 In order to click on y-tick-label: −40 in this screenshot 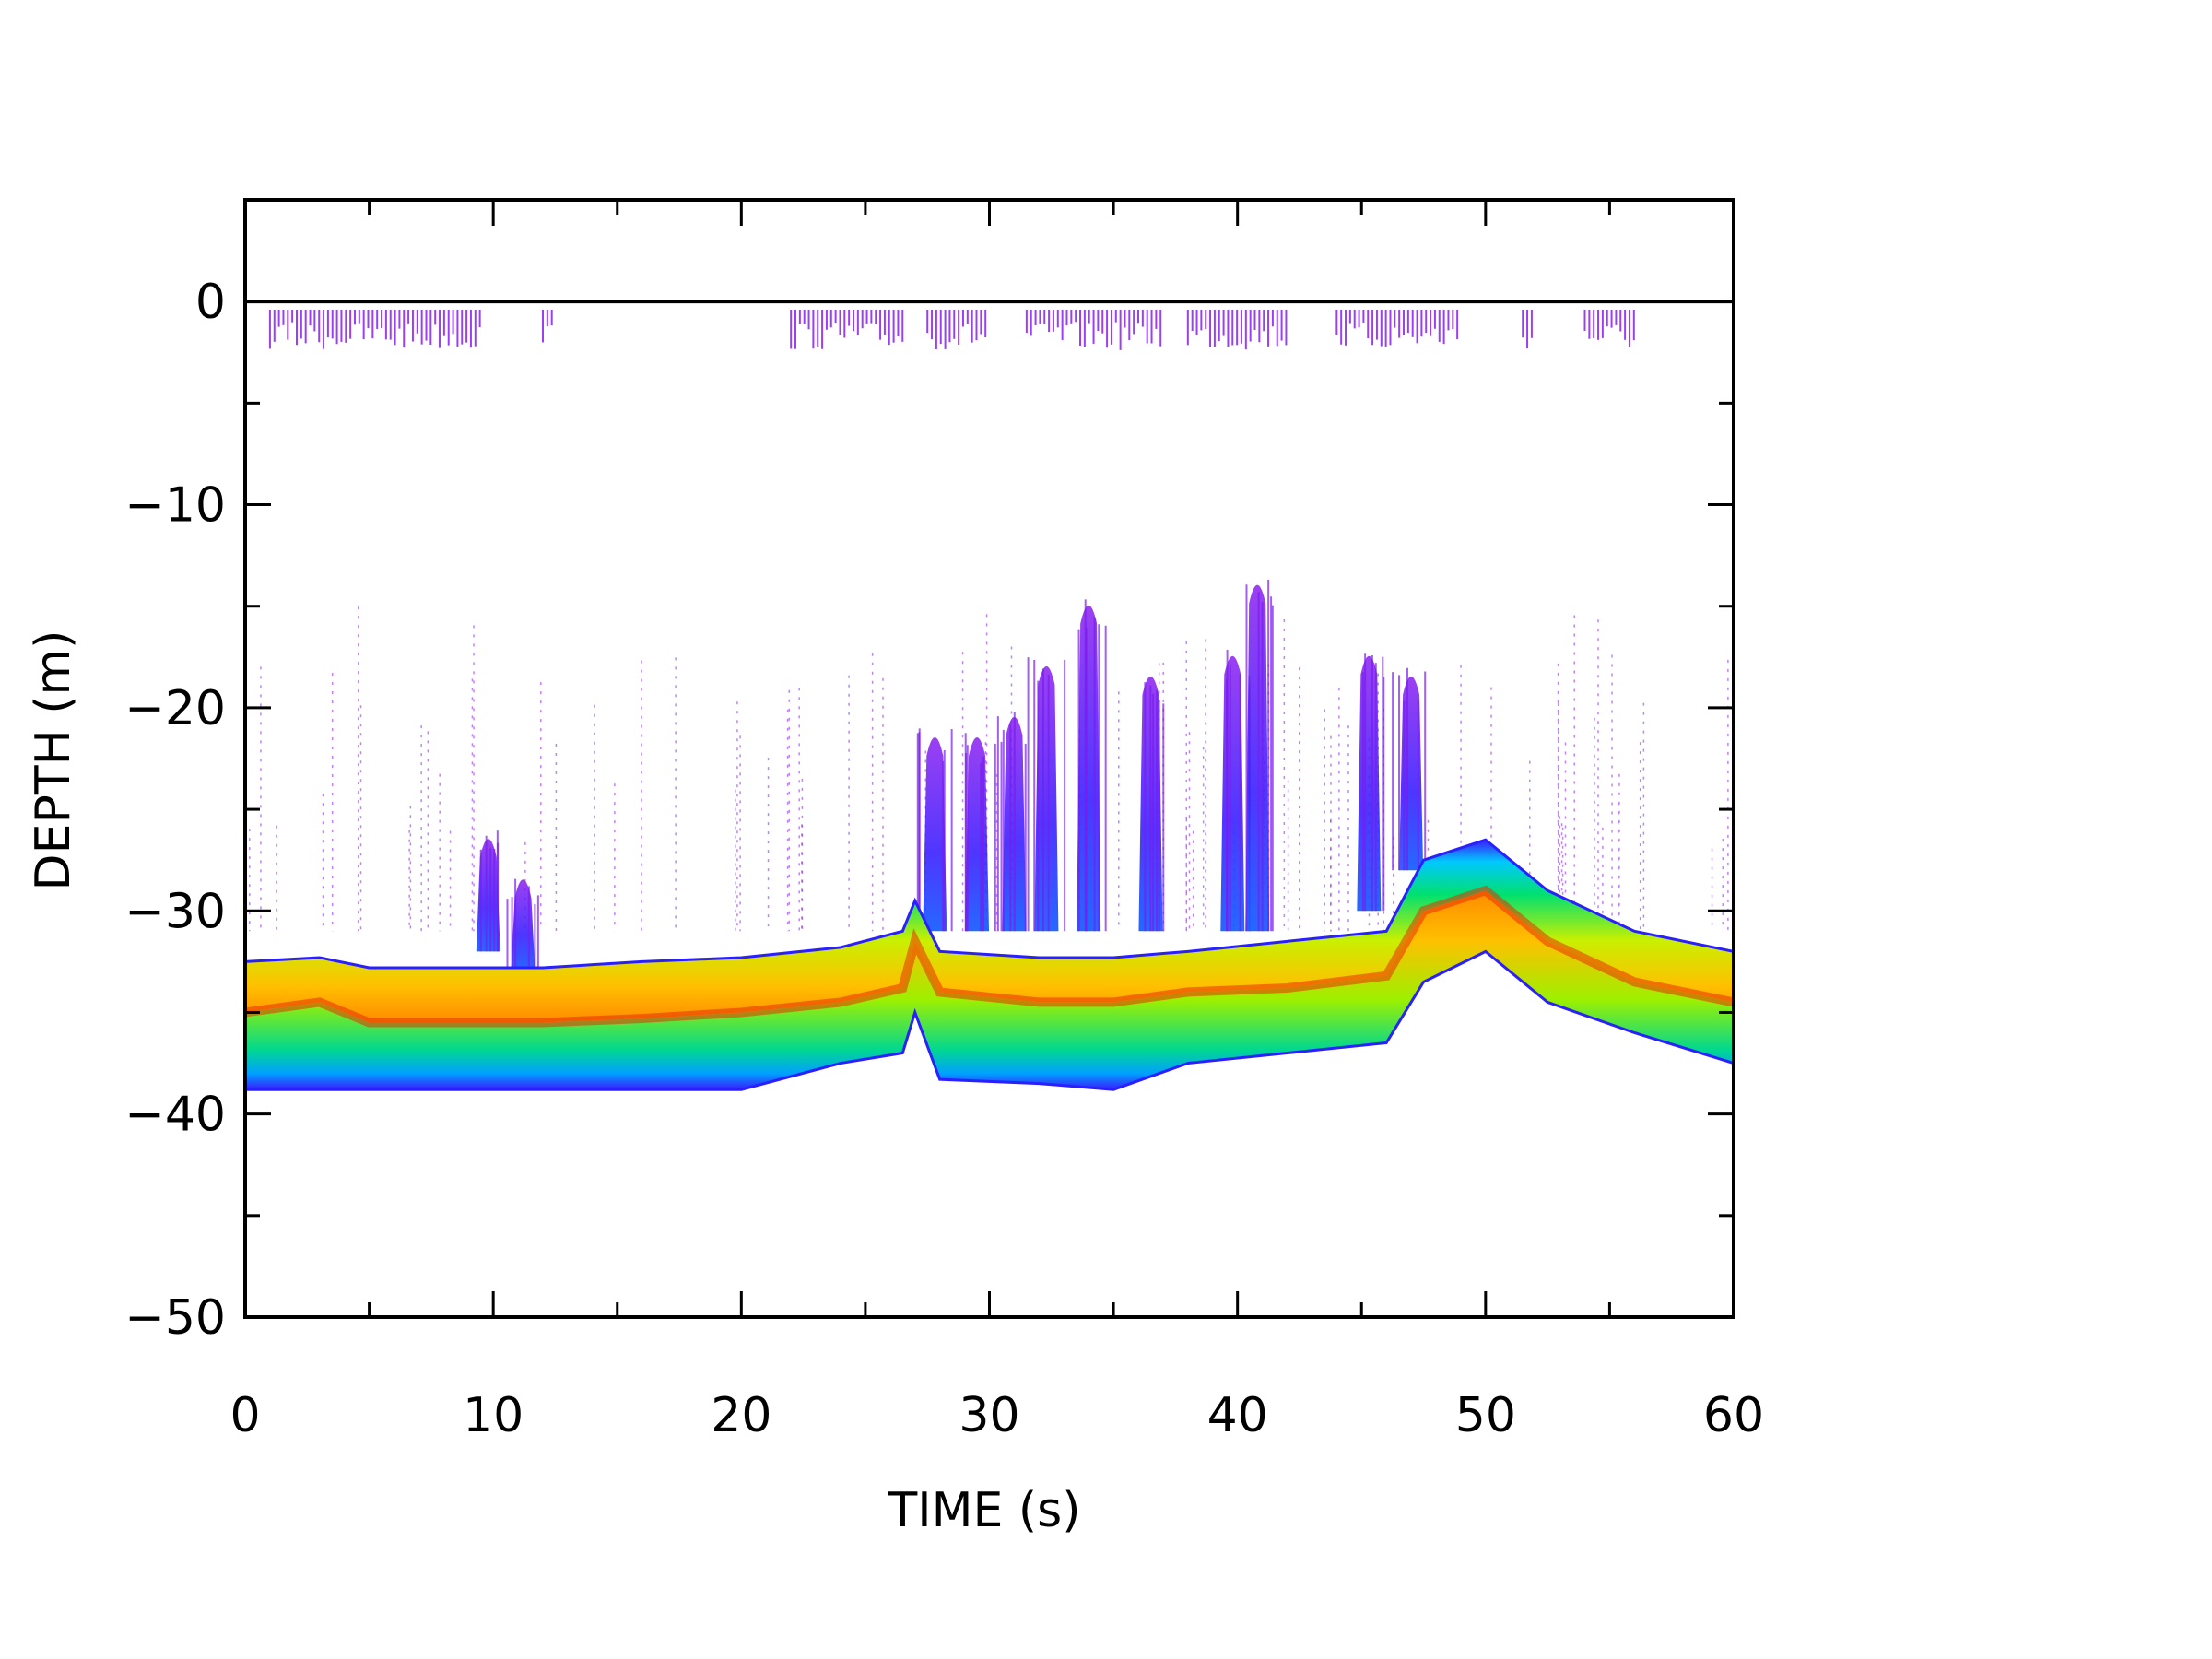, I will do `click(175, 1115)`.